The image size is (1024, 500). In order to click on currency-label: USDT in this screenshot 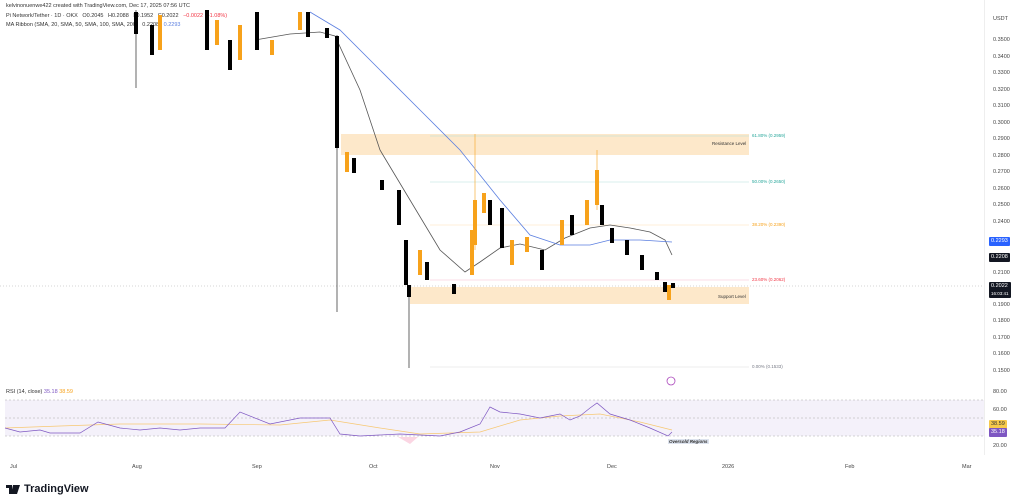, I will do `click(1000, 19)`.